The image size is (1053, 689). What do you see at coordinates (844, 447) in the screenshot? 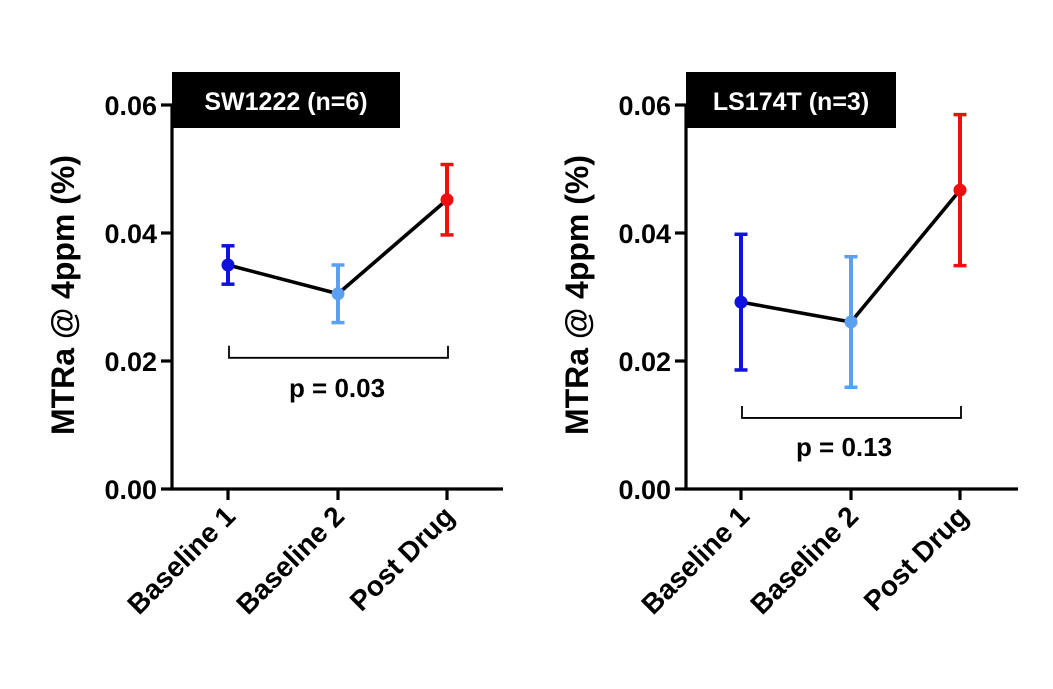
I see `p-value-label: p = 0.13` at bounding box center [844, 447].